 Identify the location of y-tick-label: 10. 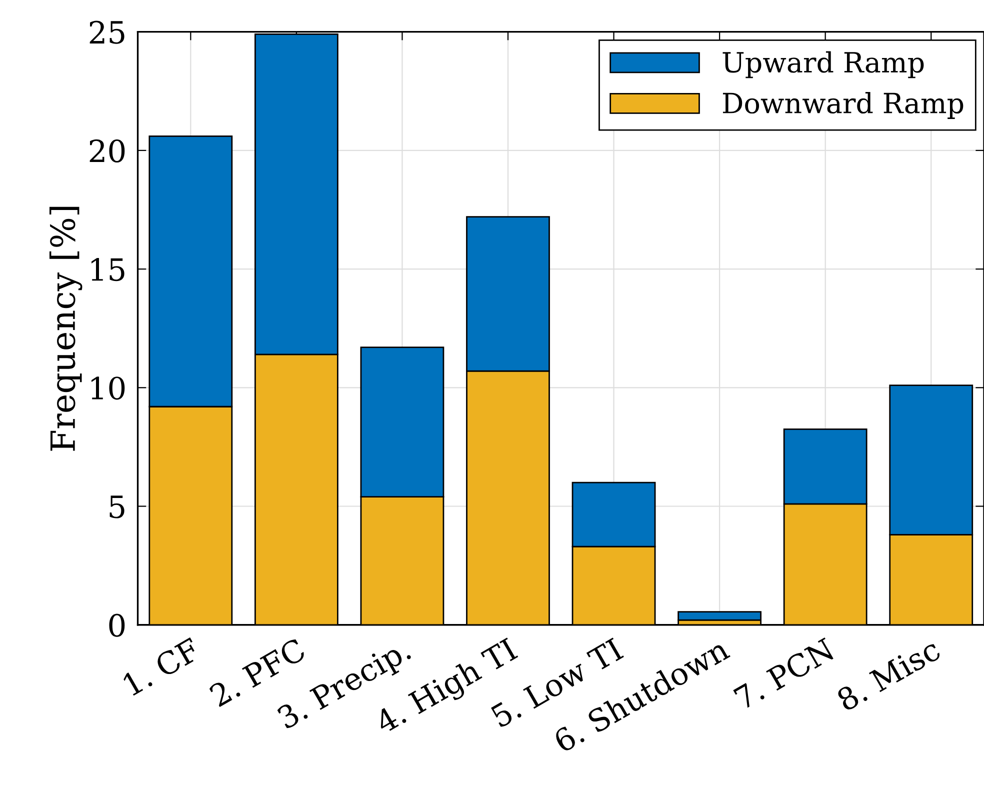
(108, 388).